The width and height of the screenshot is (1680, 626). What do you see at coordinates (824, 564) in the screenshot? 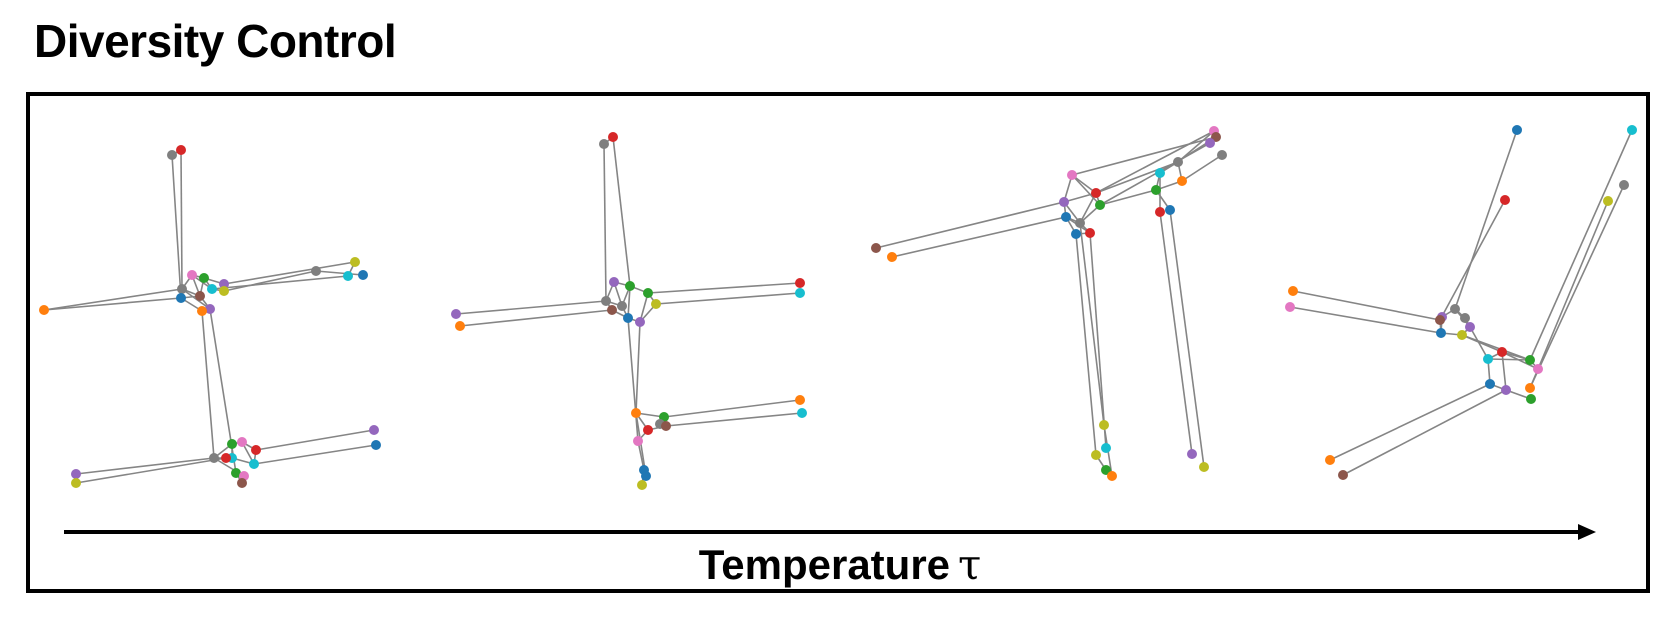
I see `temperature-label: Temperature` at bounding box center [824, 564].